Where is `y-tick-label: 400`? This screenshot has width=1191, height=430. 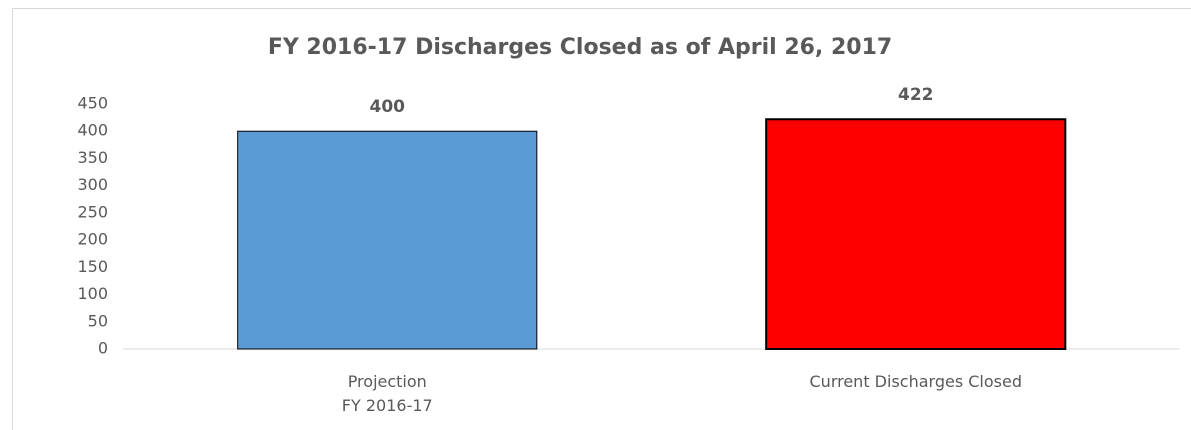
y-tick-label: 400 is located at coordinates (92, 130).